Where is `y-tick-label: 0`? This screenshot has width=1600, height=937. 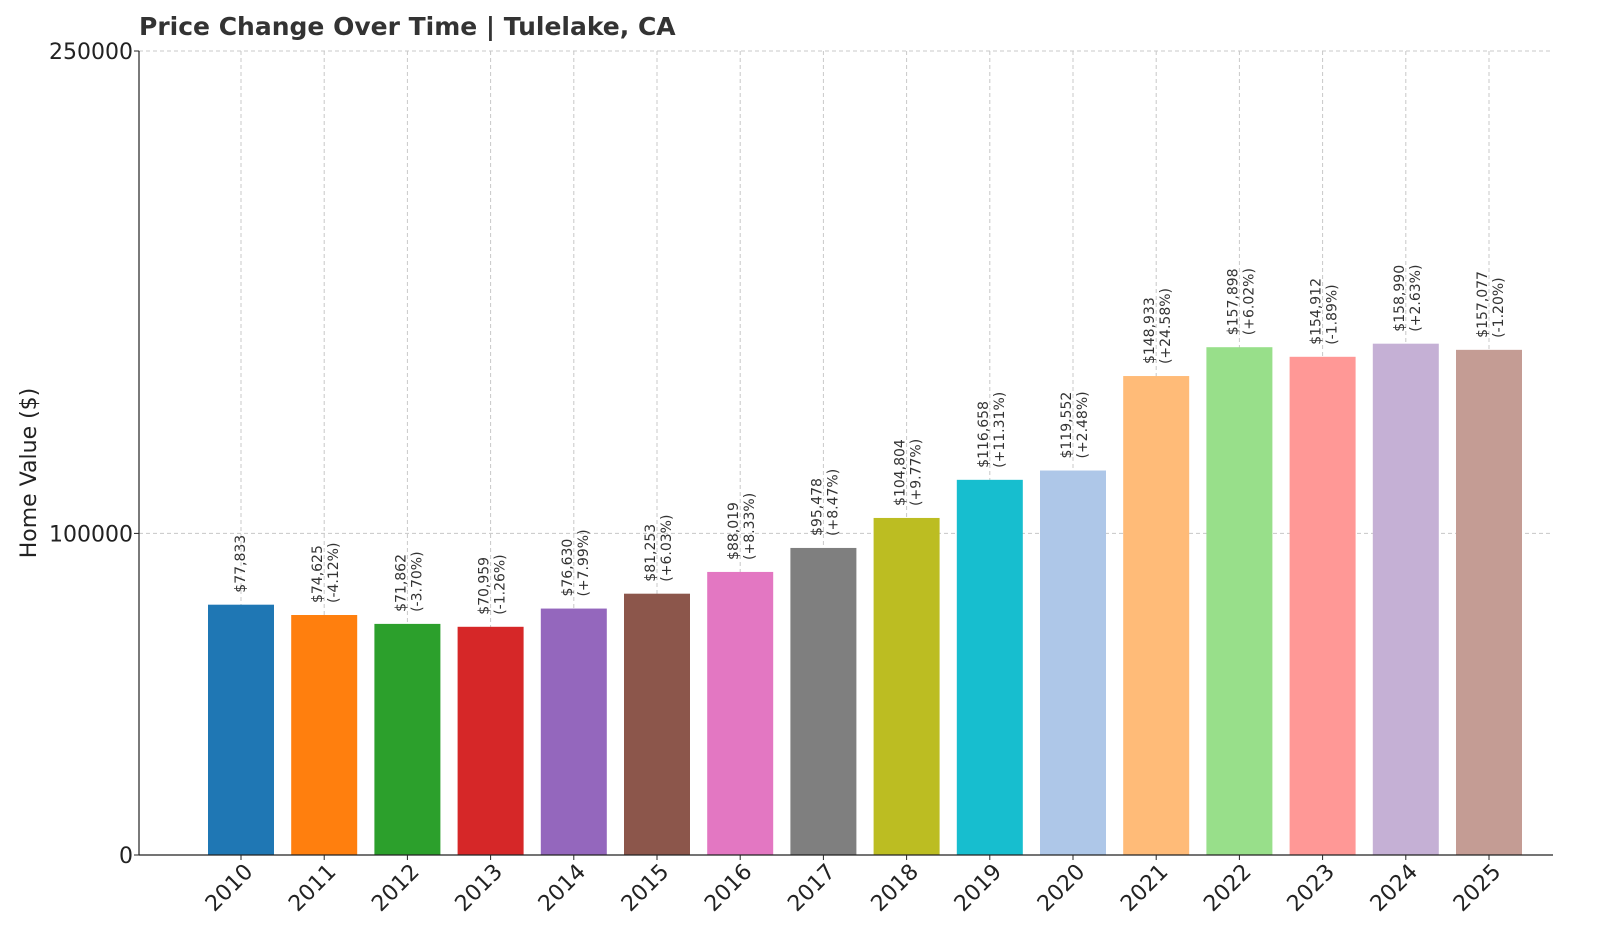 y-tick-label: 0 is located at coordinates (126, 856).